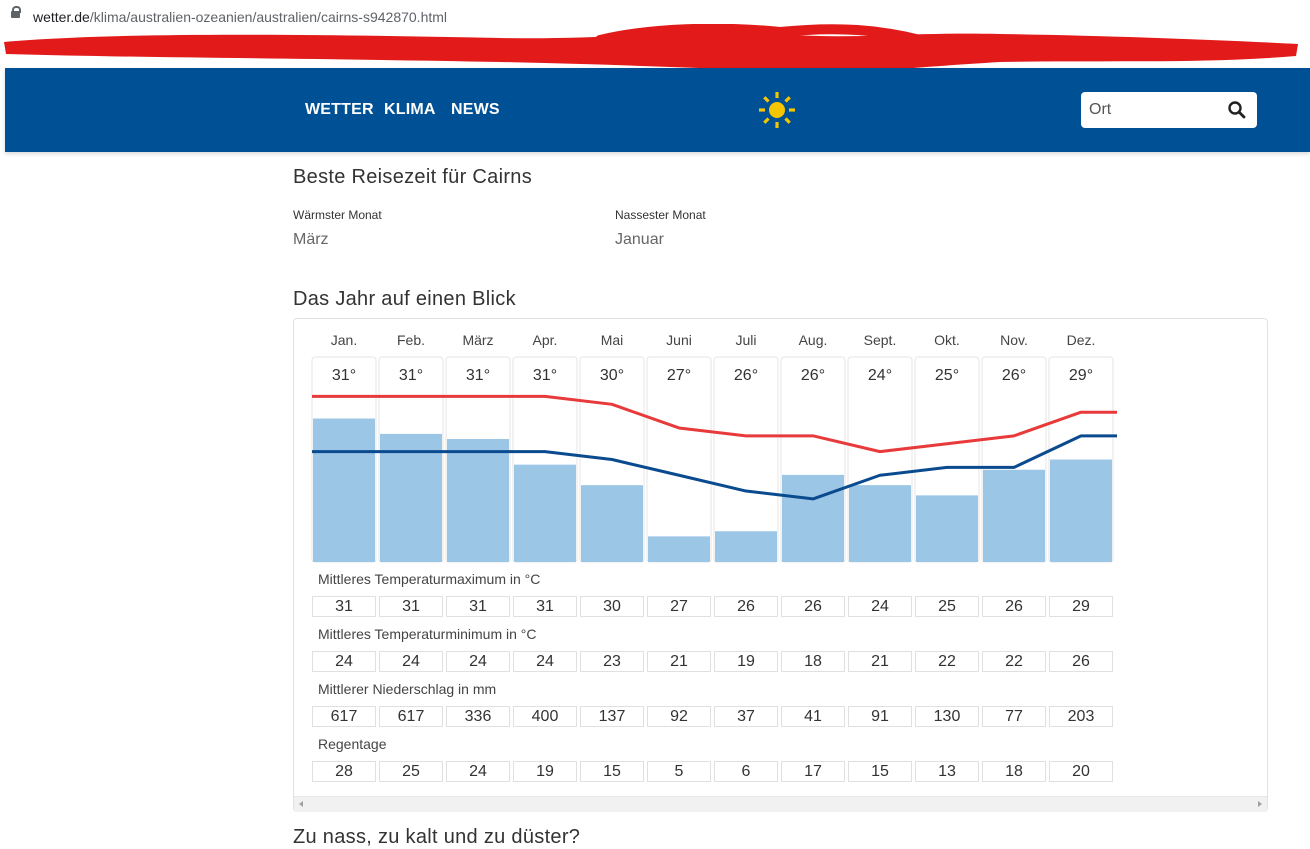  Describe the element at coordinates (344, 340) in the screenshot. I see `month-header: Jan.` at that location.